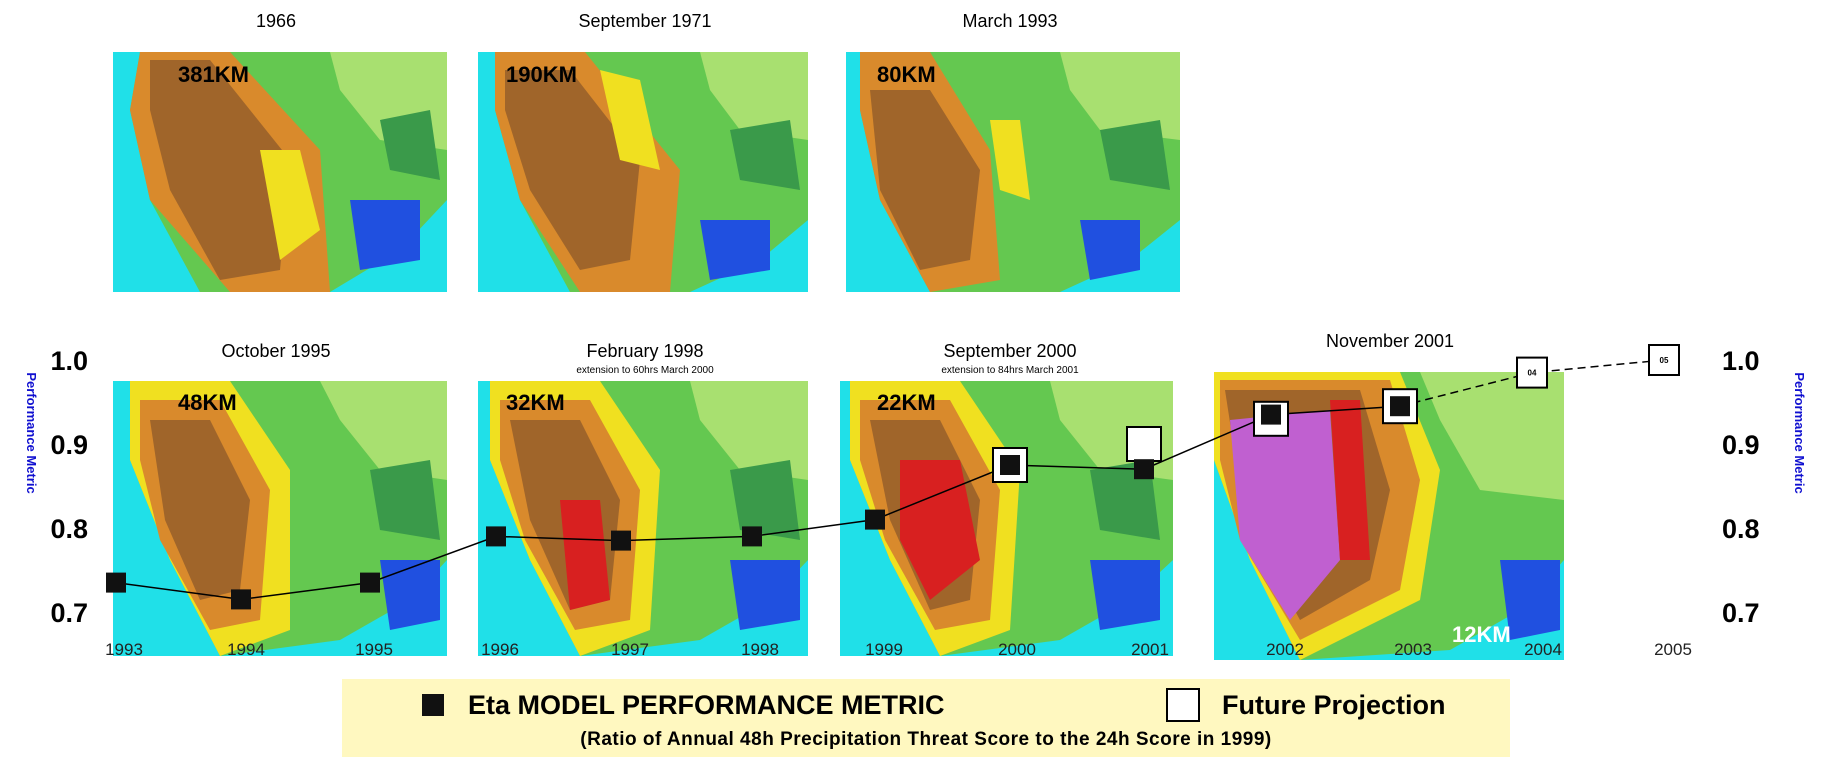 This screenshot has width=1827, height=757. What do you see at coordinates (124, 649) in the screenshot?
I see `x-tick-label: 1993` at bounding box center [124, 649].